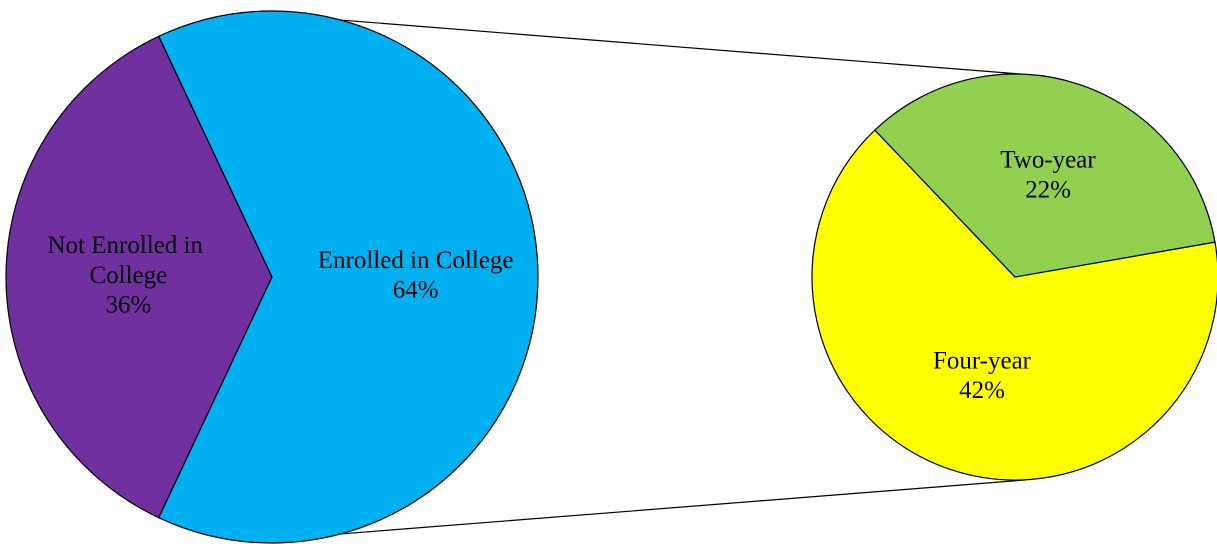 The image size is (1217, 544). What do you see at coordinates (128, 305) in the screenshot?
I see `slice-value-label: 36%` at bounding box center [128, 305].